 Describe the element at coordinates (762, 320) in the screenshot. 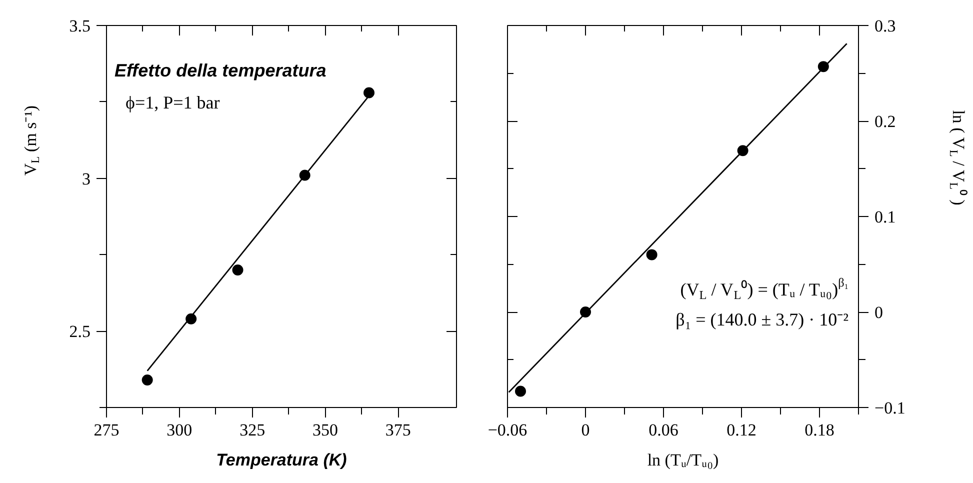

I see `annotation: β₁ = (140.0 ± 3.7) · 10⁻²` at that location.